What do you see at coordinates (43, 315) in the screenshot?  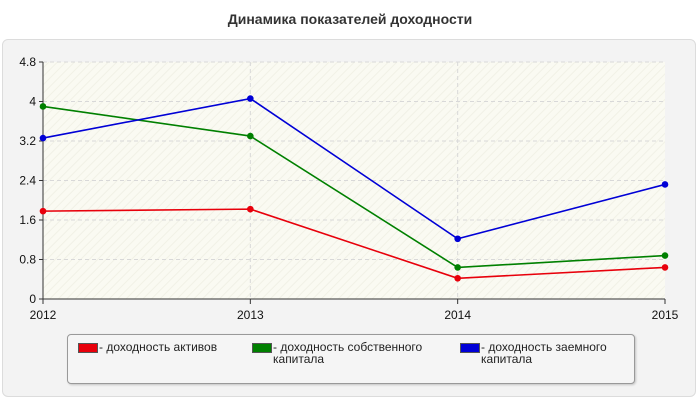 I see `x-tick-label: 2012` at bounding box center [43, 315].